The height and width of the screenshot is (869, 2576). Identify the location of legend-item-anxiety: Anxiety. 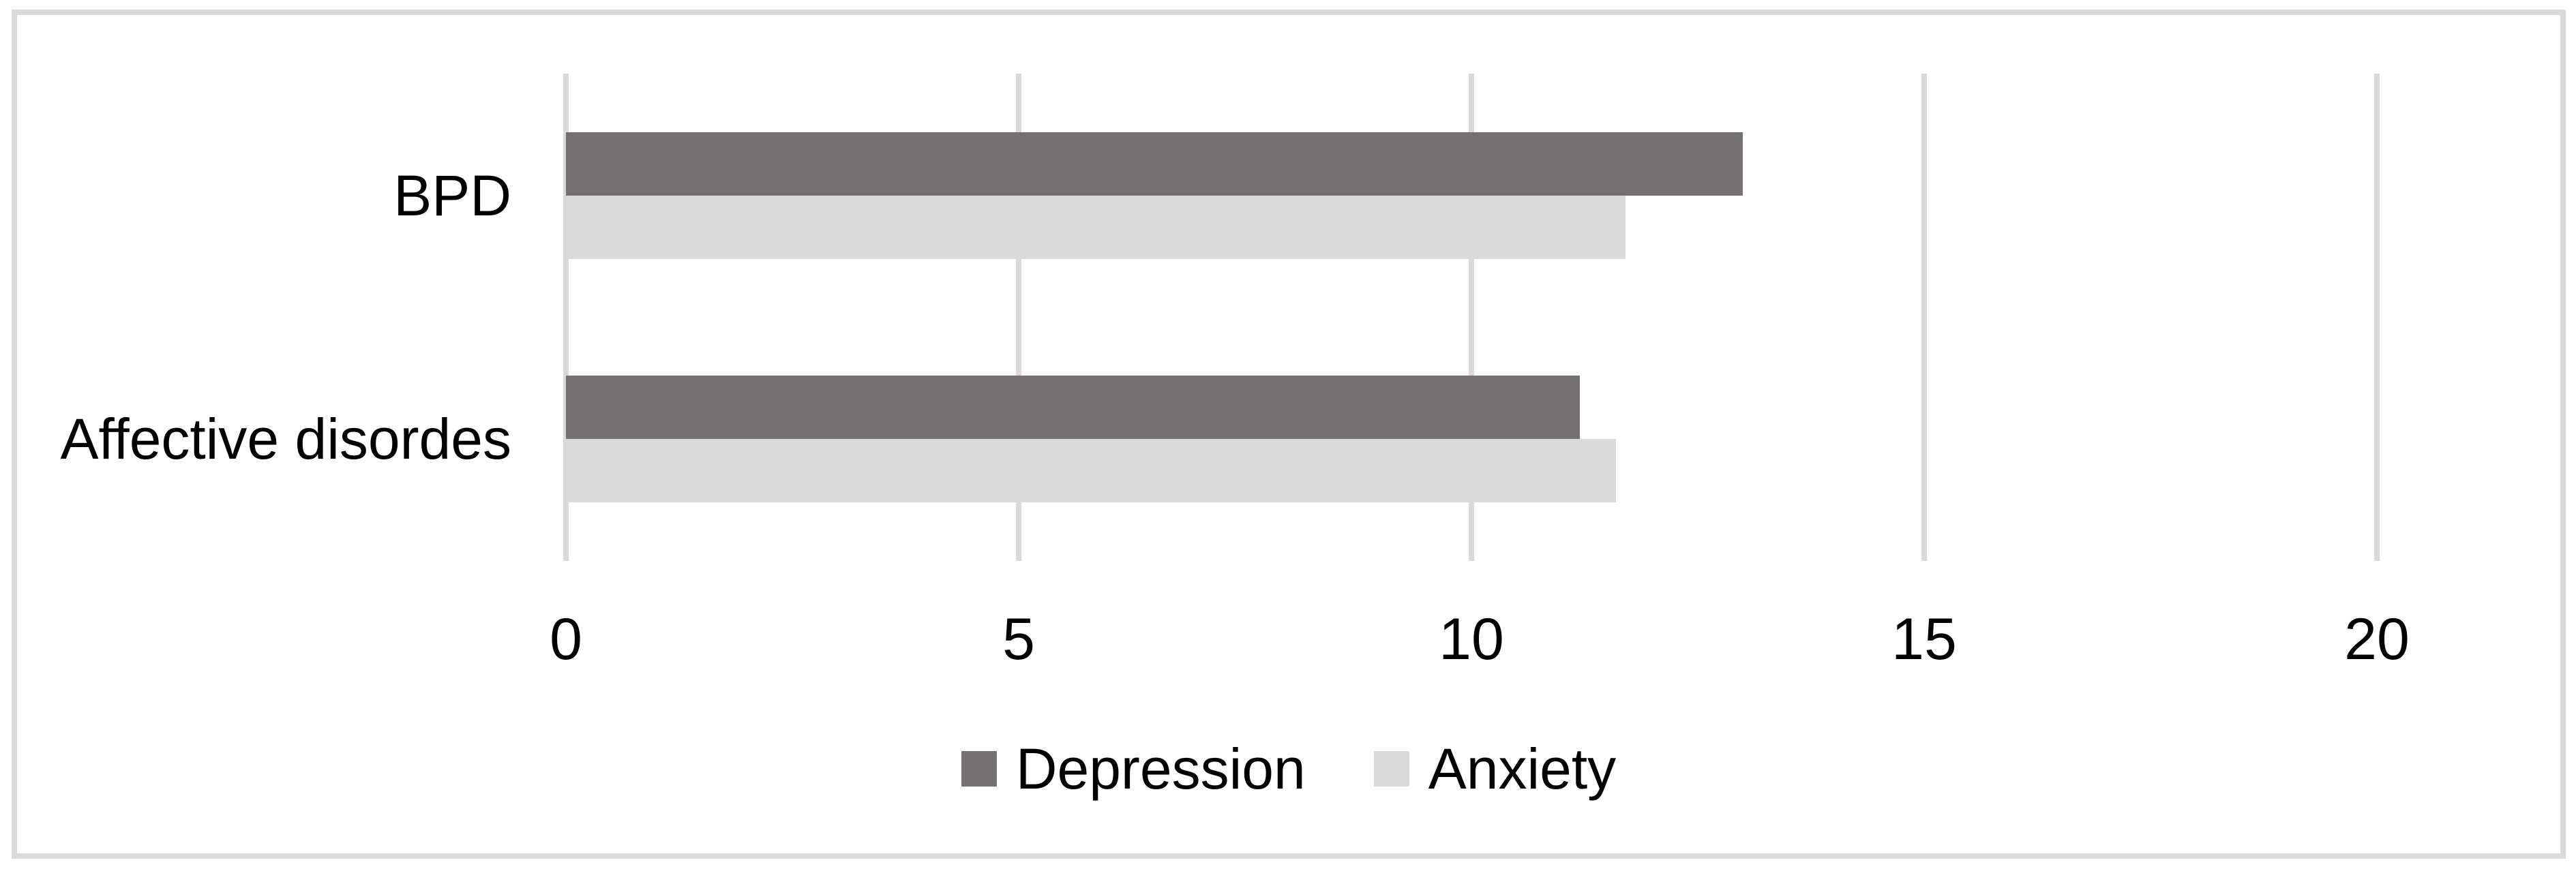
(1495, 769).